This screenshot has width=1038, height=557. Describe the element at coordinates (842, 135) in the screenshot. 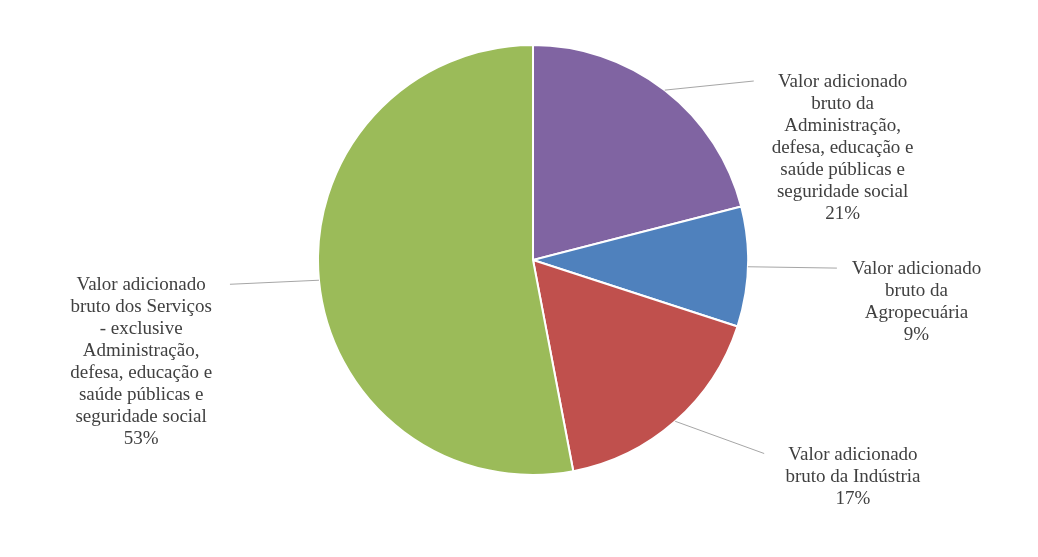

I see `slice-label: Valor adicionado bruto da Administração, defesa, educação e saúde públicas e seguridade social` at that location.